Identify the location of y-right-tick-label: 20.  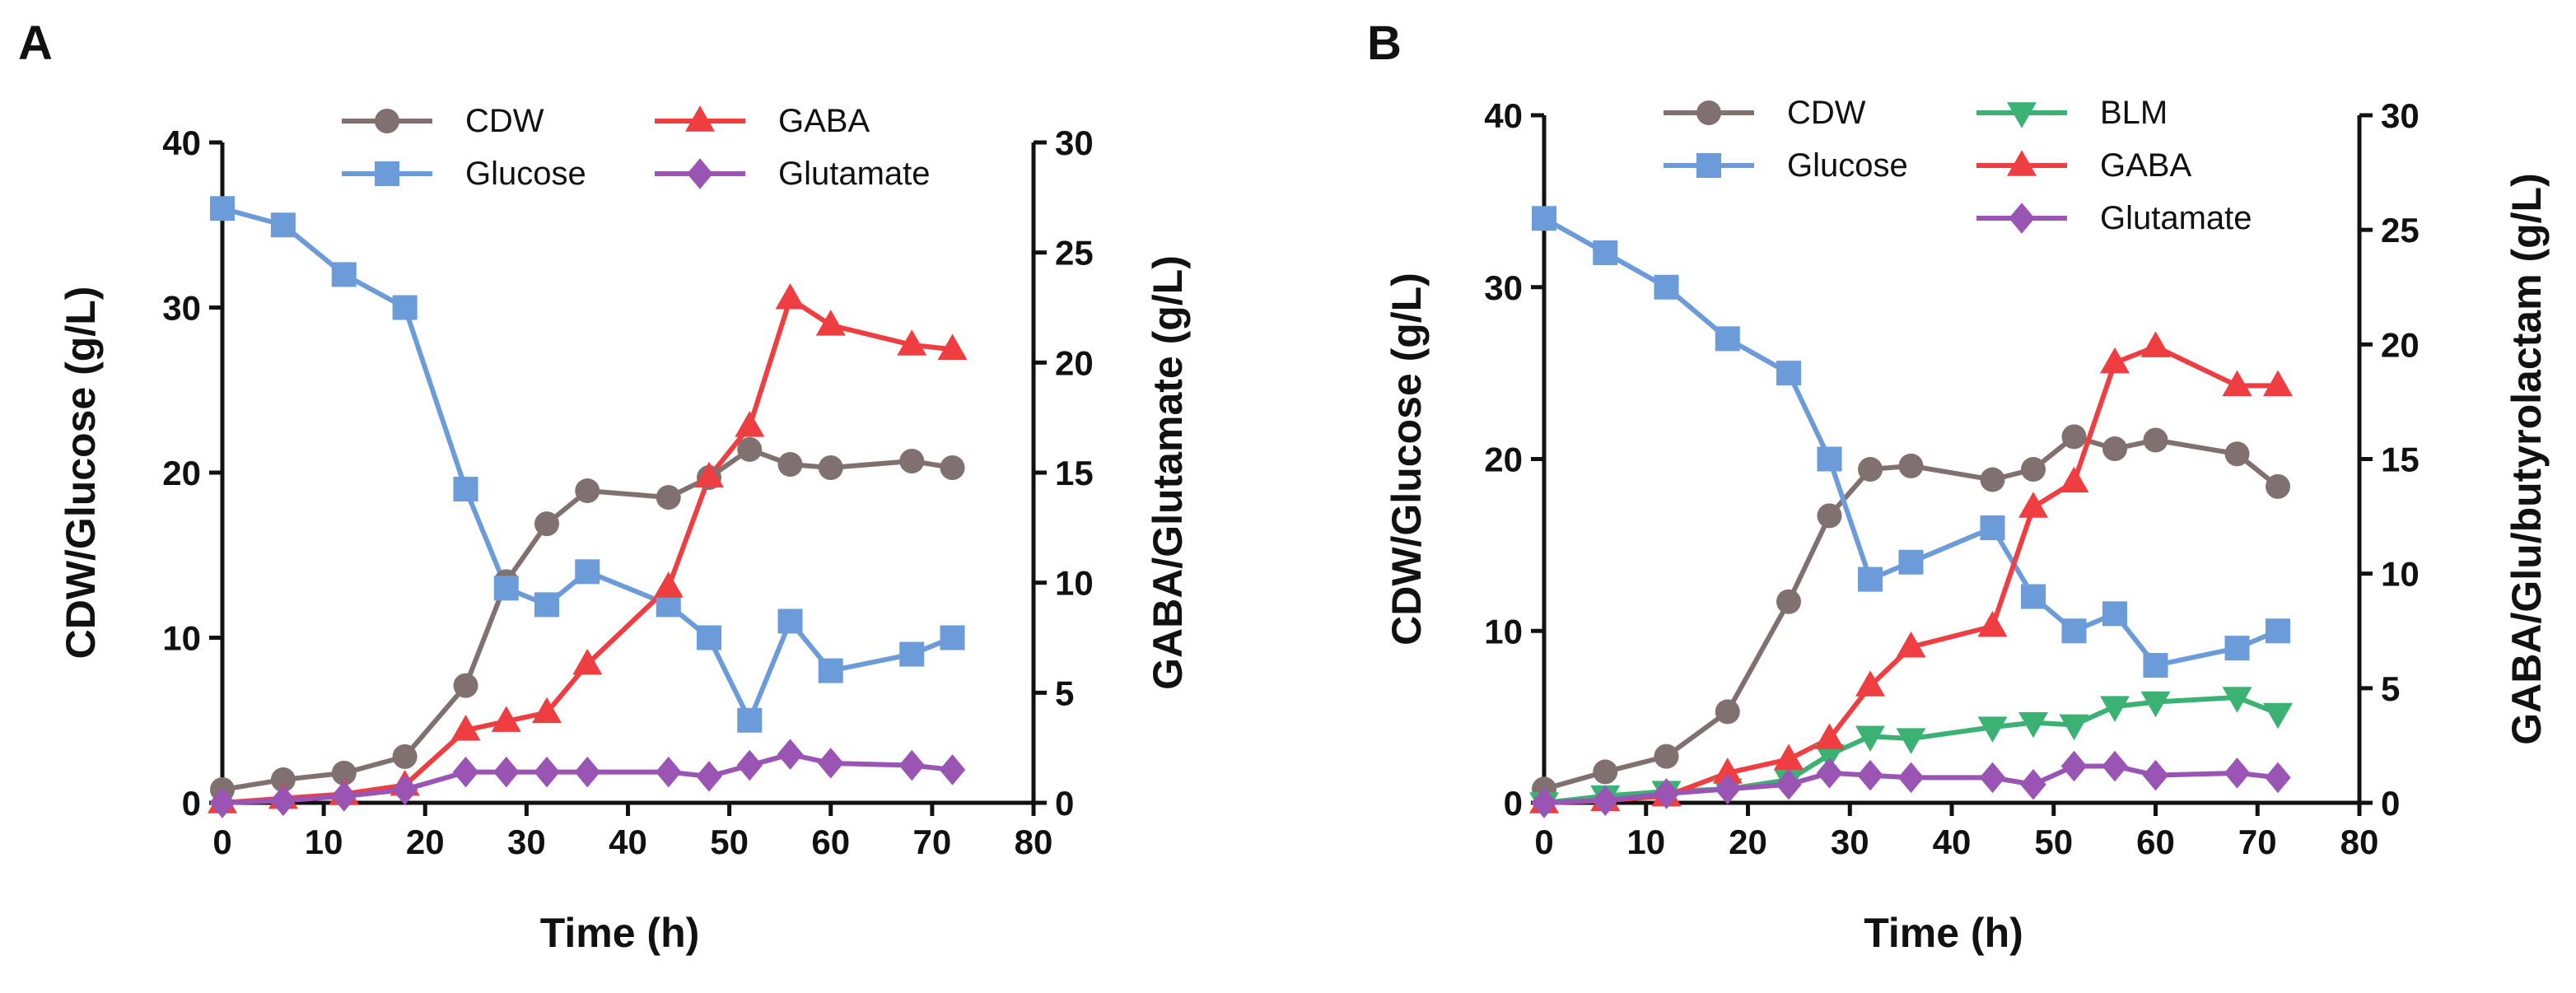
(2400, 344).